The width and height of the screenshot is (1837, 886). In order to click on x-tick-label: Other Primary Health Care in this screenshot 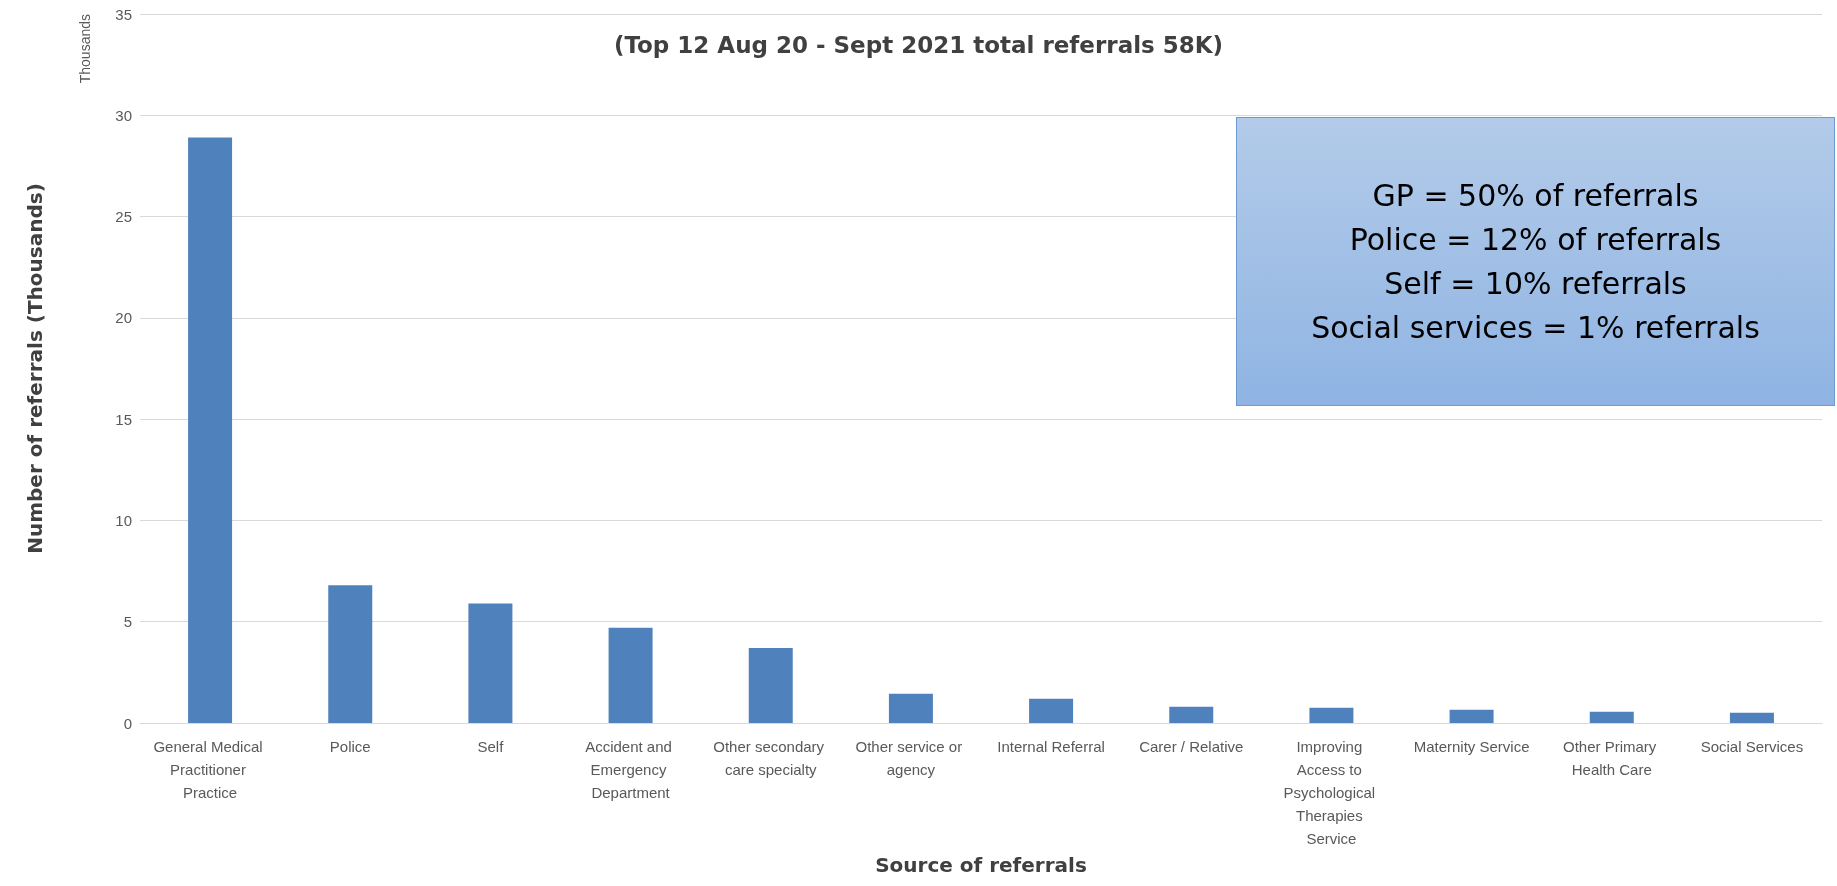, I will do `click(1611, 758)`.